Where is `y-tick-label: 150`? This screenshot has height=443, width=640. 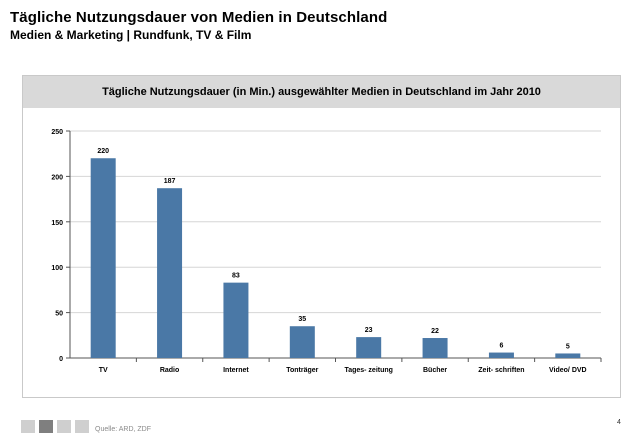 y-tick-label: 150 is located at coordinates (57, 223).